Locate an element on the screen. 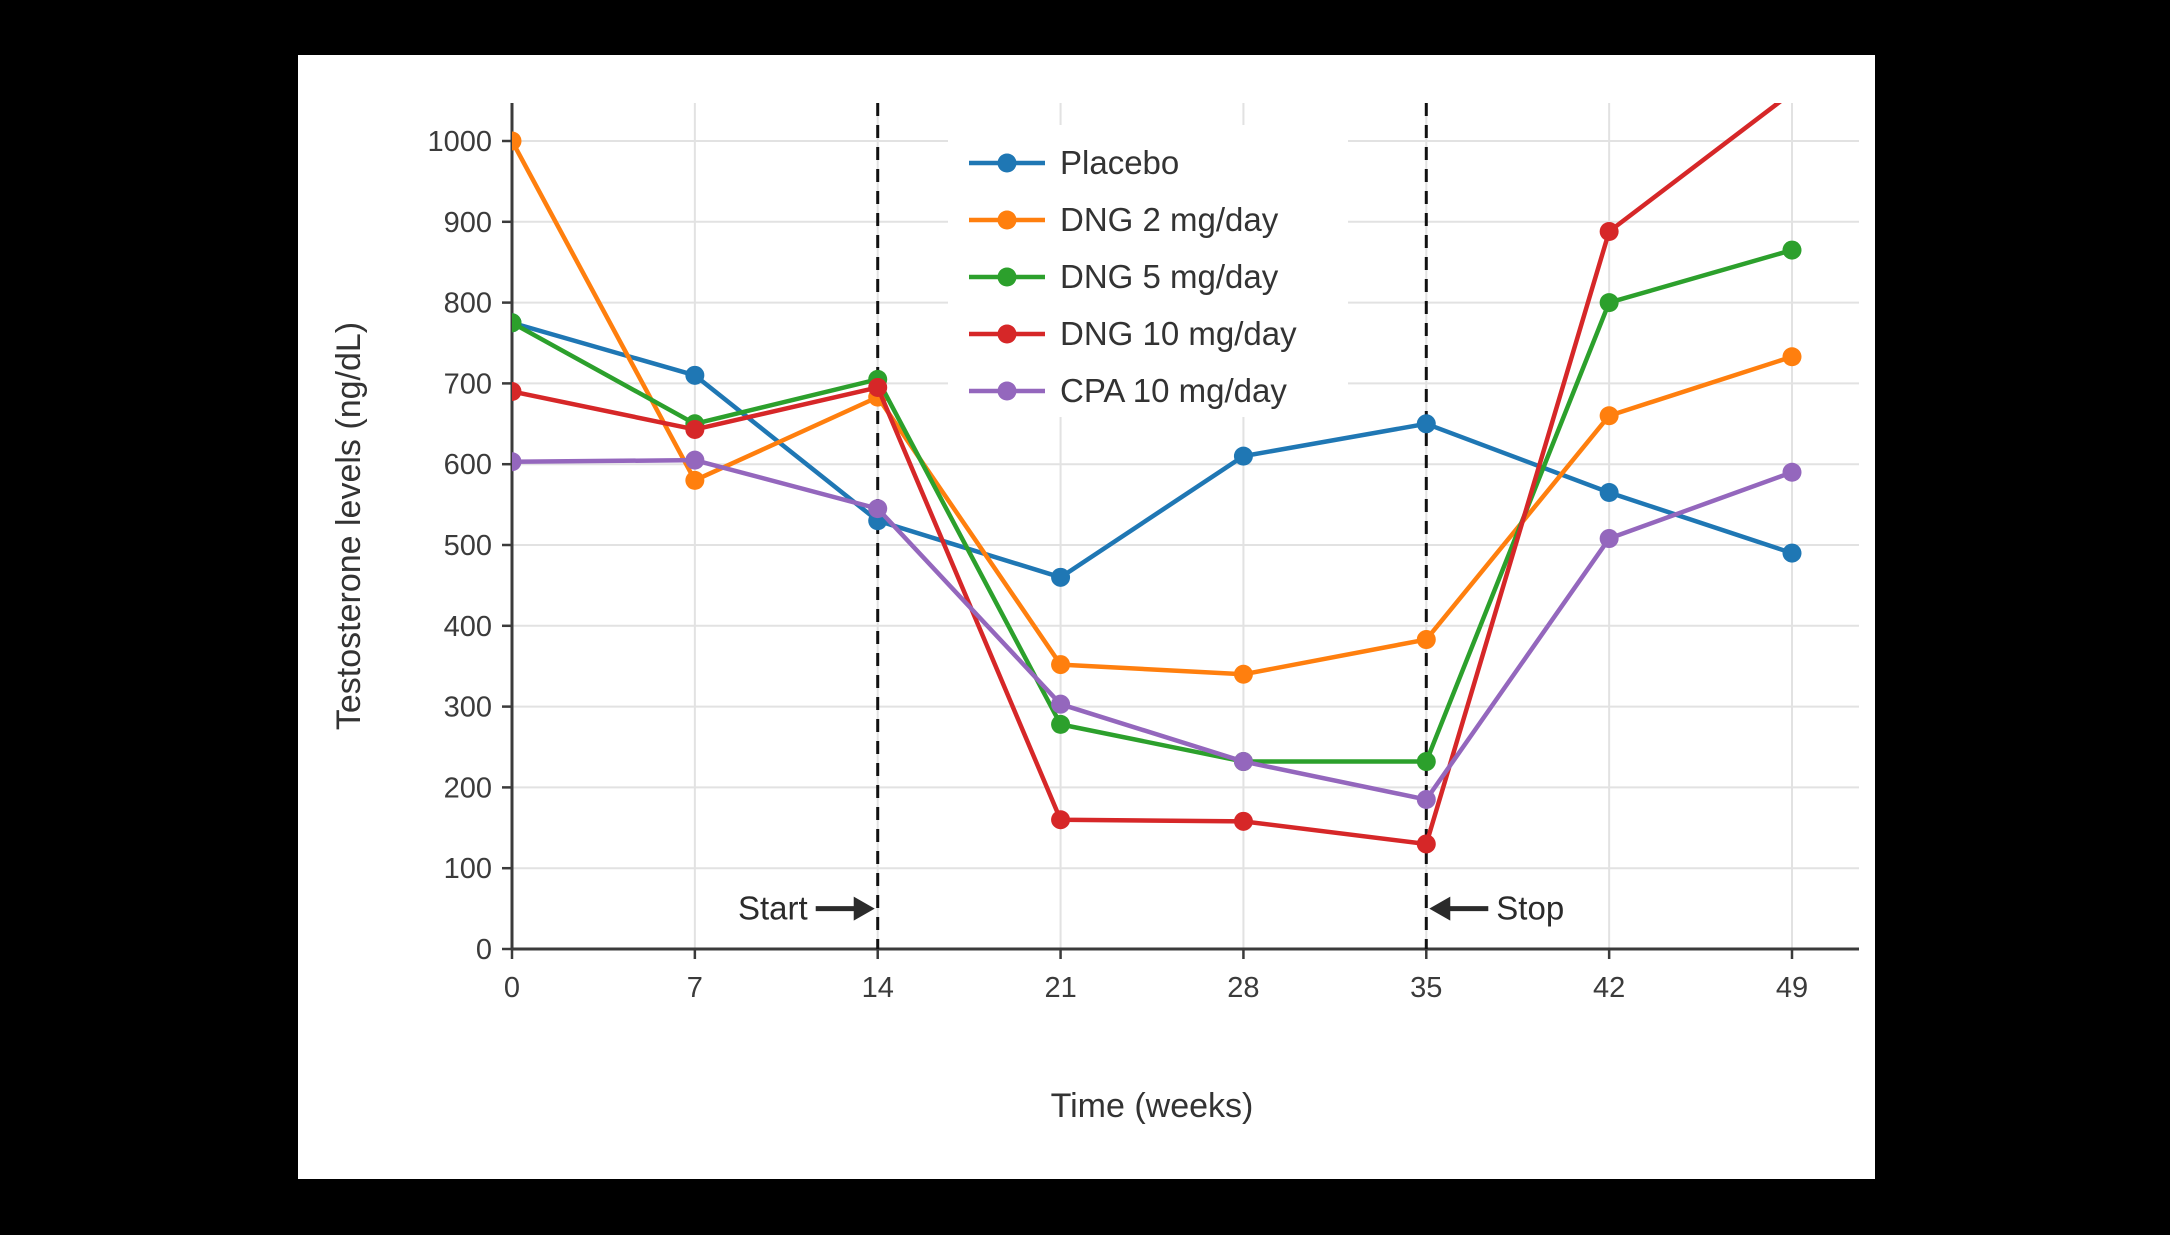 This screenshot has width=2170, height=1235. series-line-placebo is located at coordinates (1153, 450).